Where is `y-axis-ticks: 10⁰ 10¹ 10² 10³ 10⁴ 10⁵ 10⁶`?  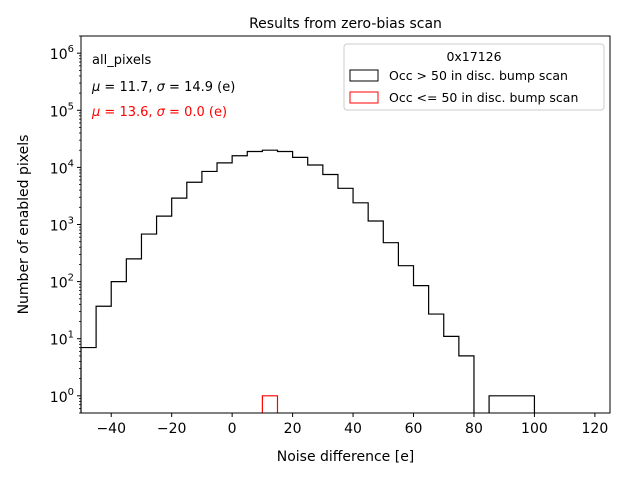 y-axis-ticks: 10⁰ 10¹ 10² 10³ 10⁴ 10⁵ 10⁶ is located at coordinates (65, 224).